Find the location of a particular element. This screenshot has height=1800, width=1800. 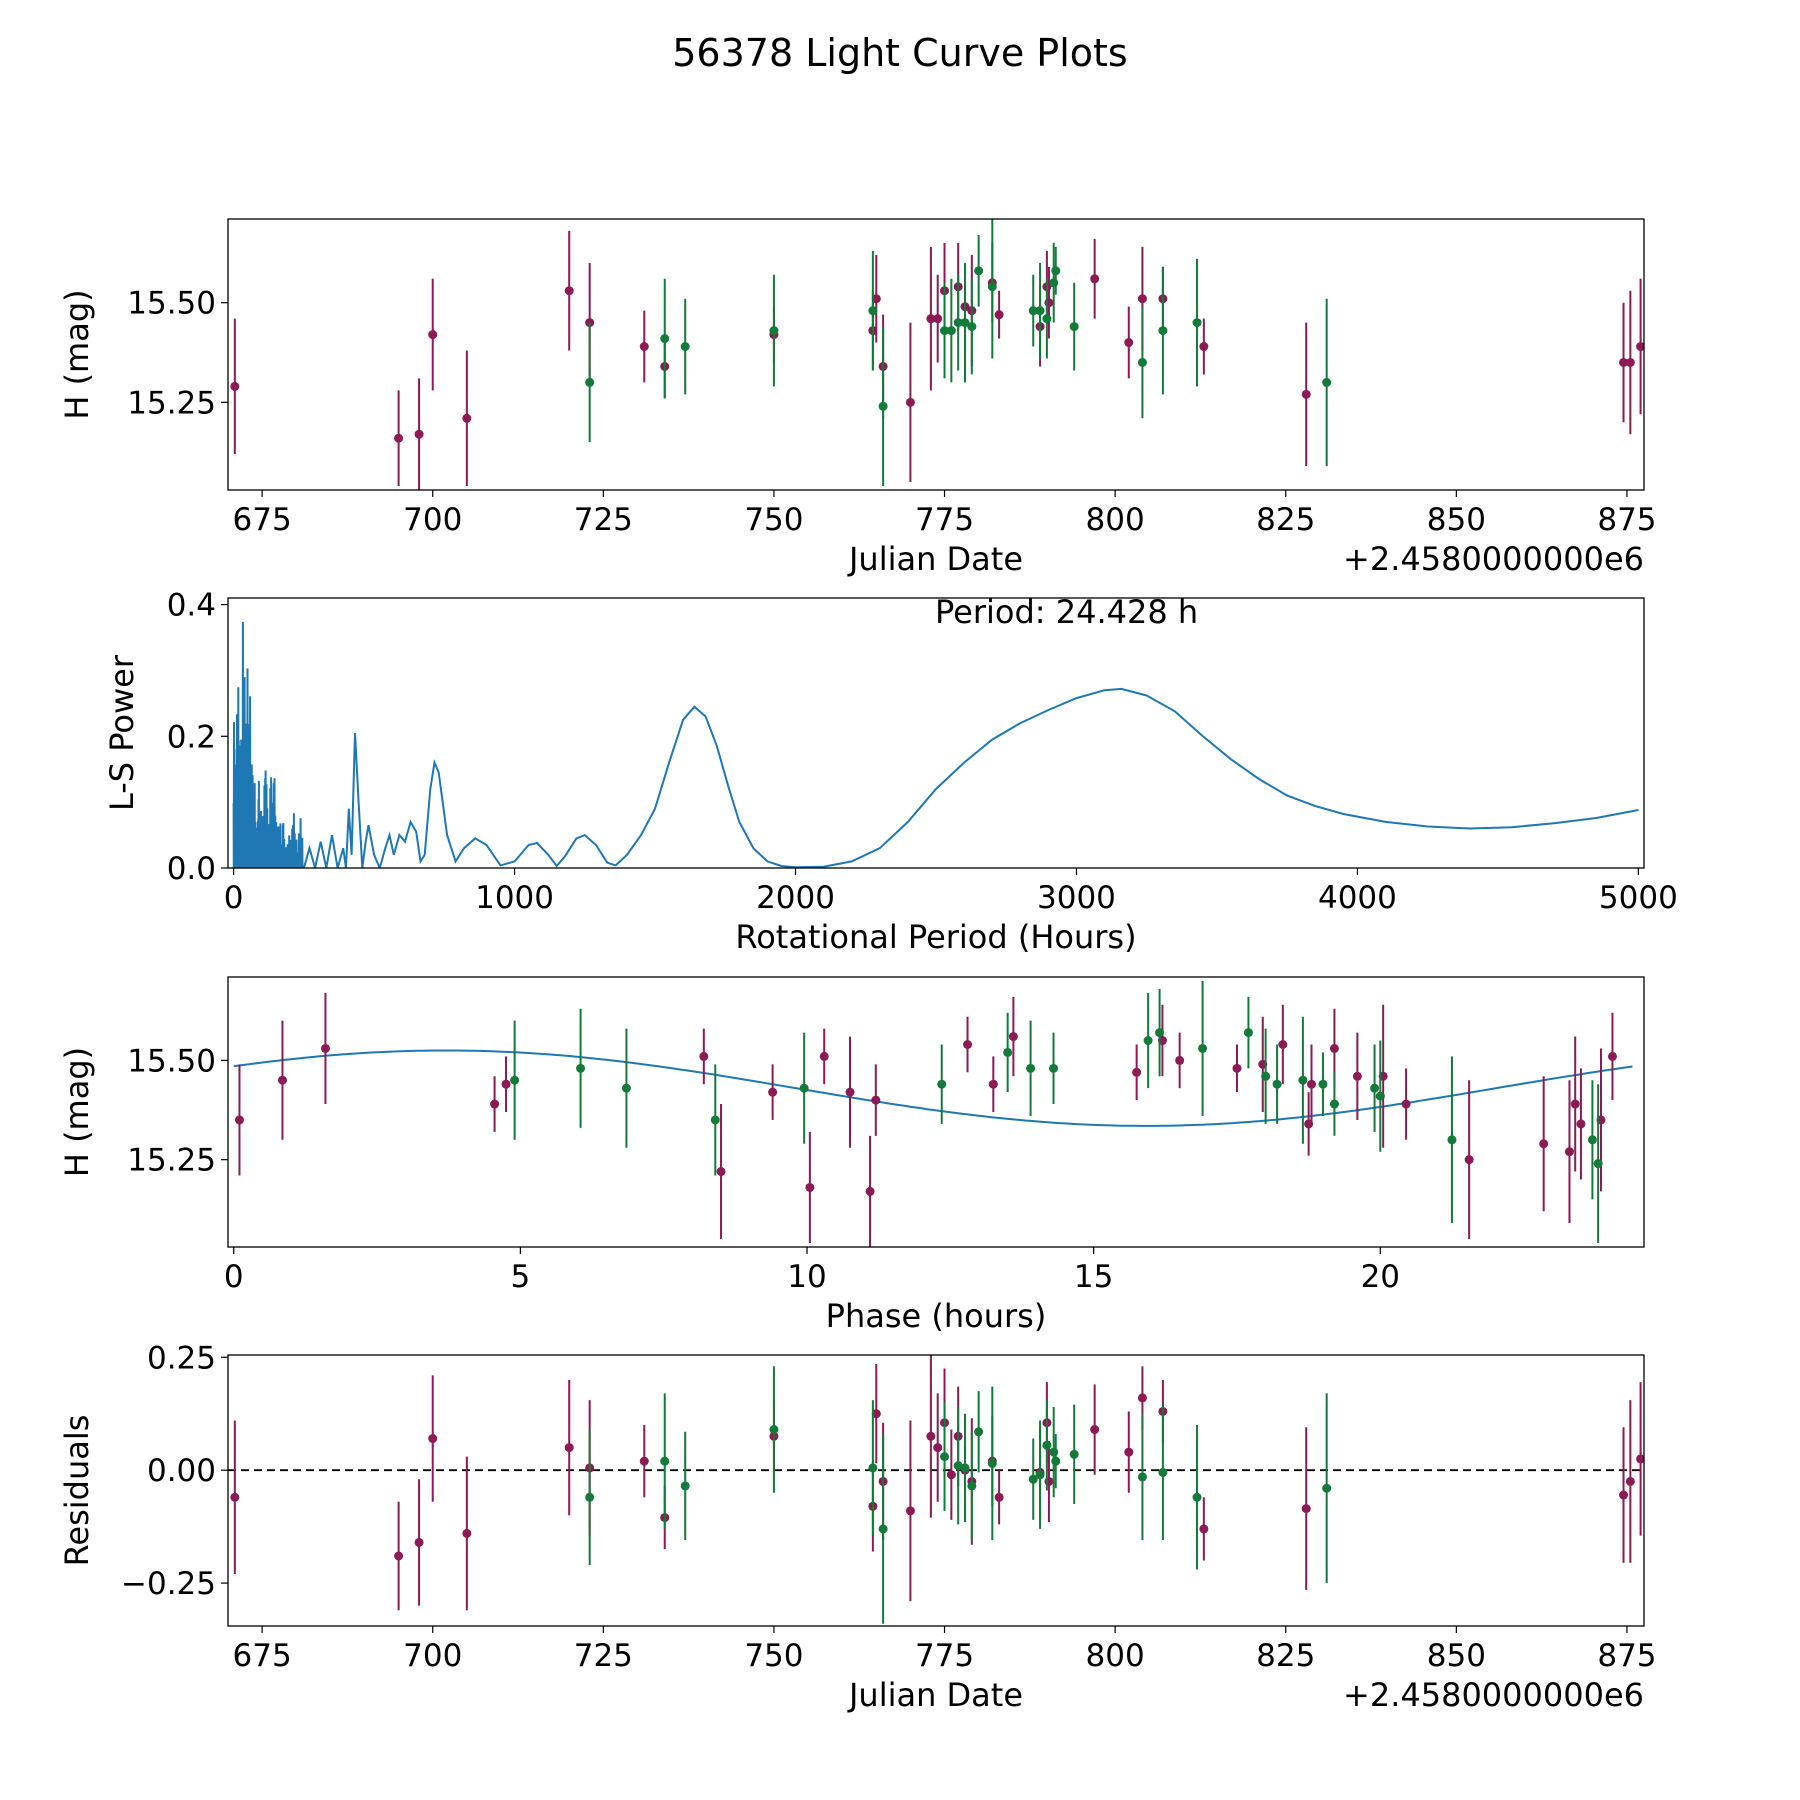

y-tick-label: 0.0 is located at coordinates (191, 869).